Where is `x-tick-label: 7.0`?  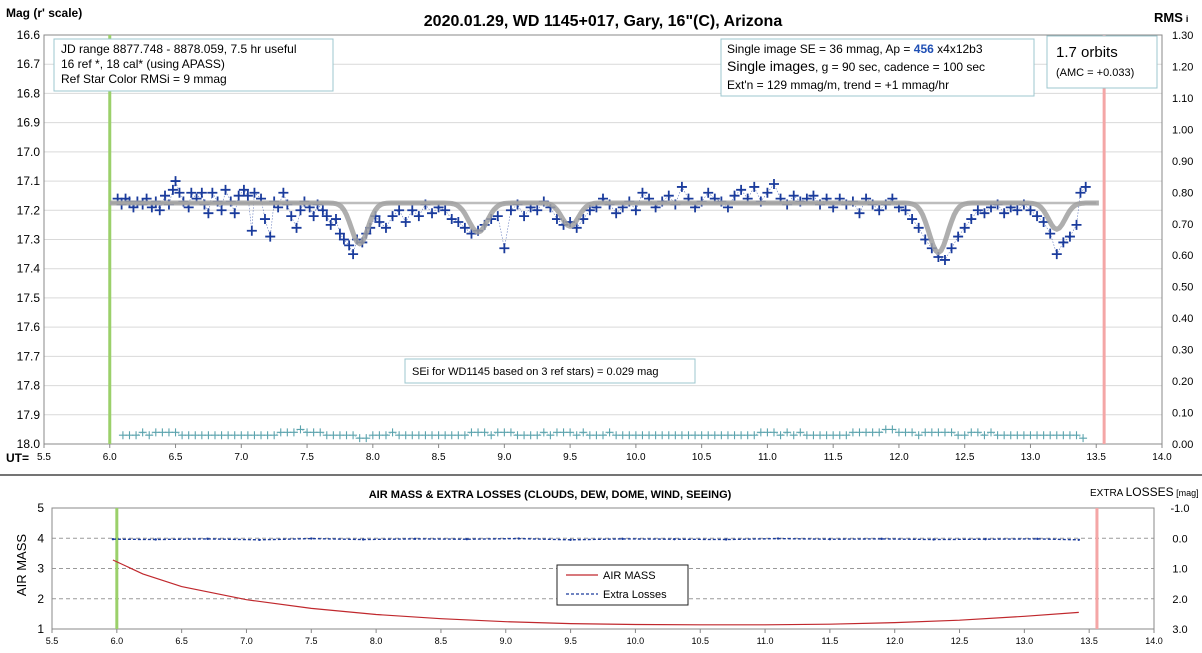 x-tick-label: 7.0 is located at coordinates (246, 641).